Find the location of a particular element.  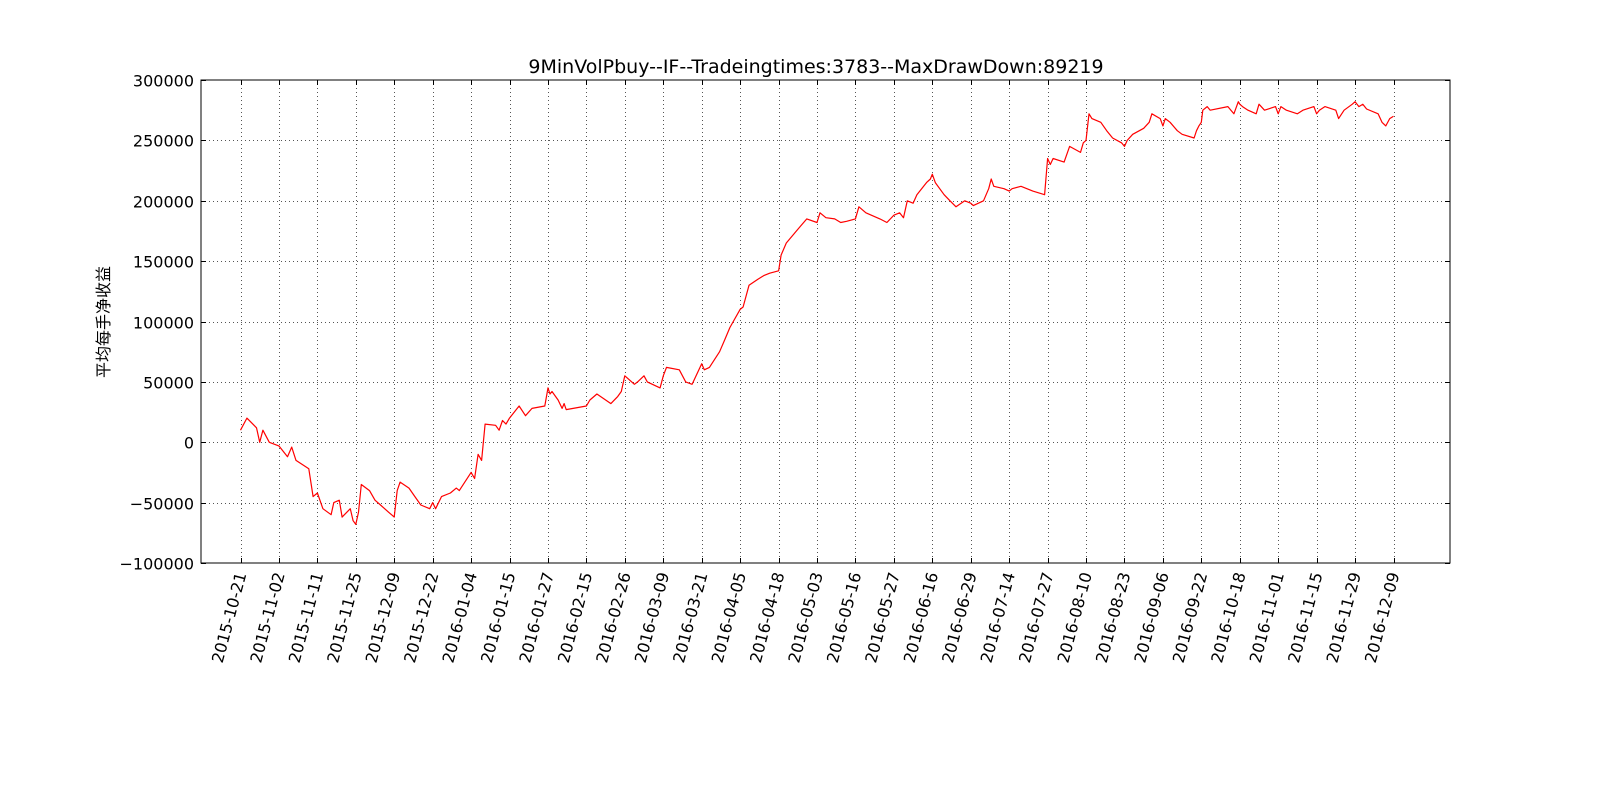

y-tick-label: −50000 is located at coordinates (162, 504).